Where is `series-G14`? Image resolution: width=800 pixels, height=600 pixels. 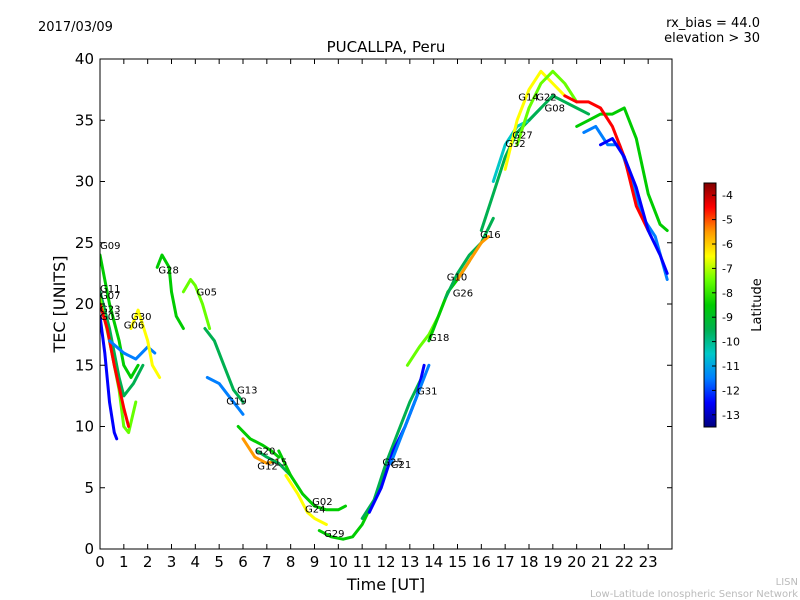
series-G14 is located at coordinates (535, 120).